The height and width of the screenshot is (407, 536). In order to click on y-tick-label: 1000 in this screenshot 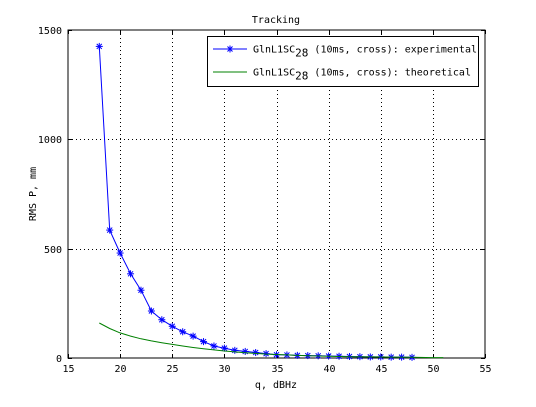, I will do `click(50, 140)`.